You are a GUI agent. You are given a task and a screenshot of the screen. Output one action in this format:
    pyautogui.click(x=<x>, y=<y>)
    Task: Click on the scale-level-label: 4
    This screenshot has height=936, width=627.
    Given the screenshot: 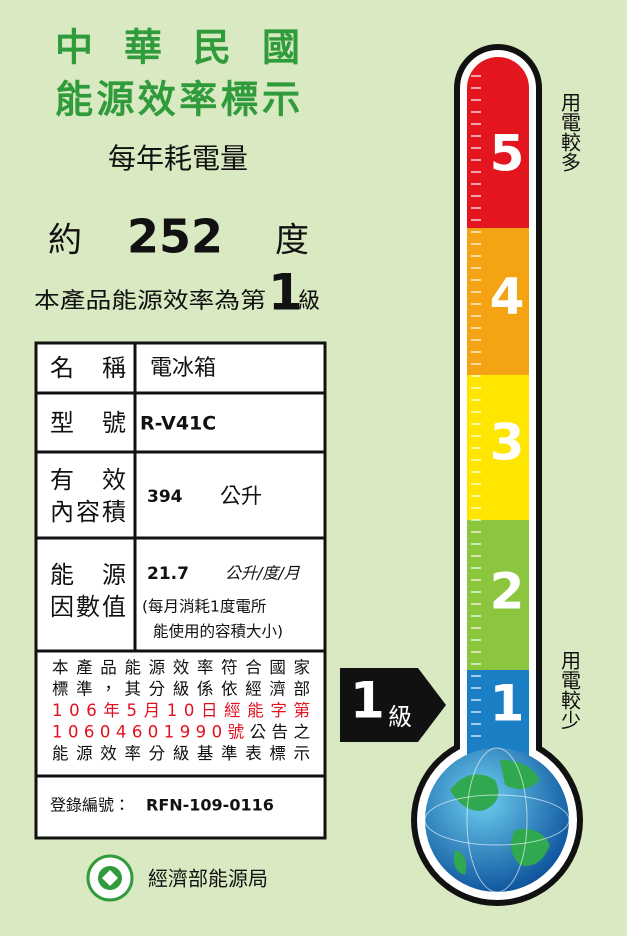 What is the action you would take?
    pyautogui.click(x=507, y=297)
    